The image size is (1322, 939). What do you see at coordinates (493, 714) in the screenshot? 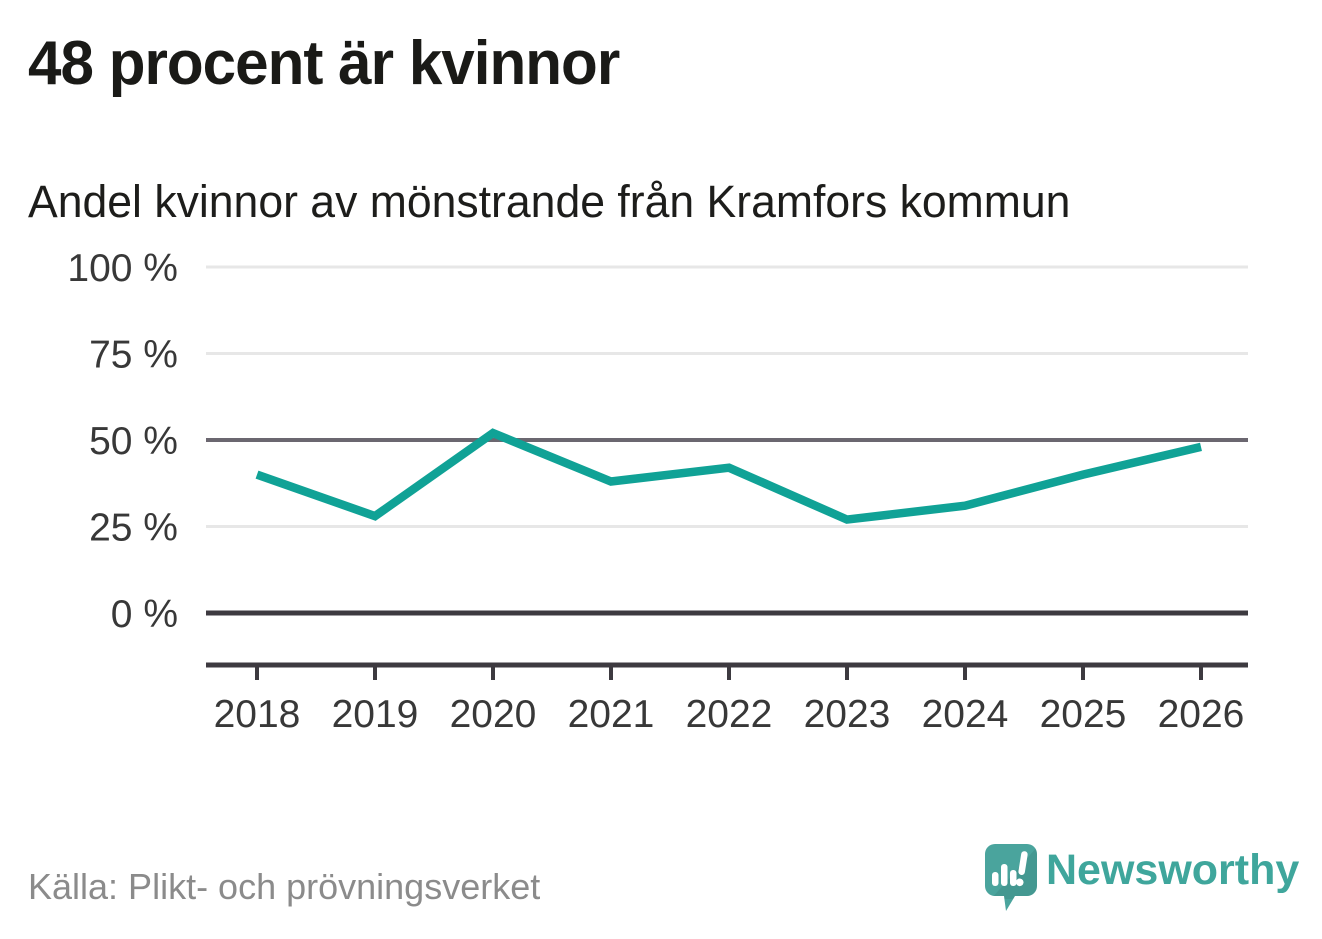
I see `x-tick-label: 2020` at bounding box center [493, 714].